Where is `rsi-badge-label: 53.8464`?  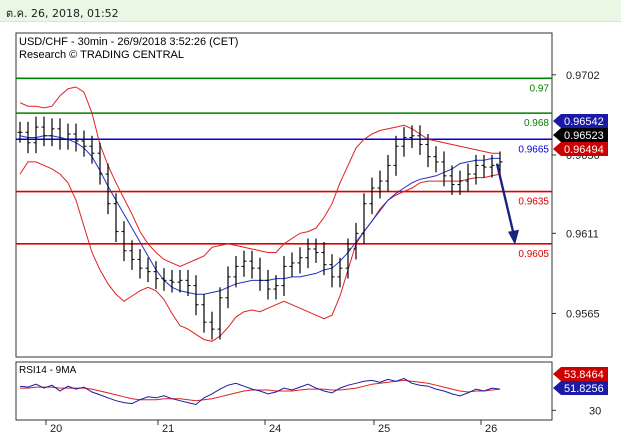 rsi-badge-label: 53.8464 is located at coordinates (584, 375).